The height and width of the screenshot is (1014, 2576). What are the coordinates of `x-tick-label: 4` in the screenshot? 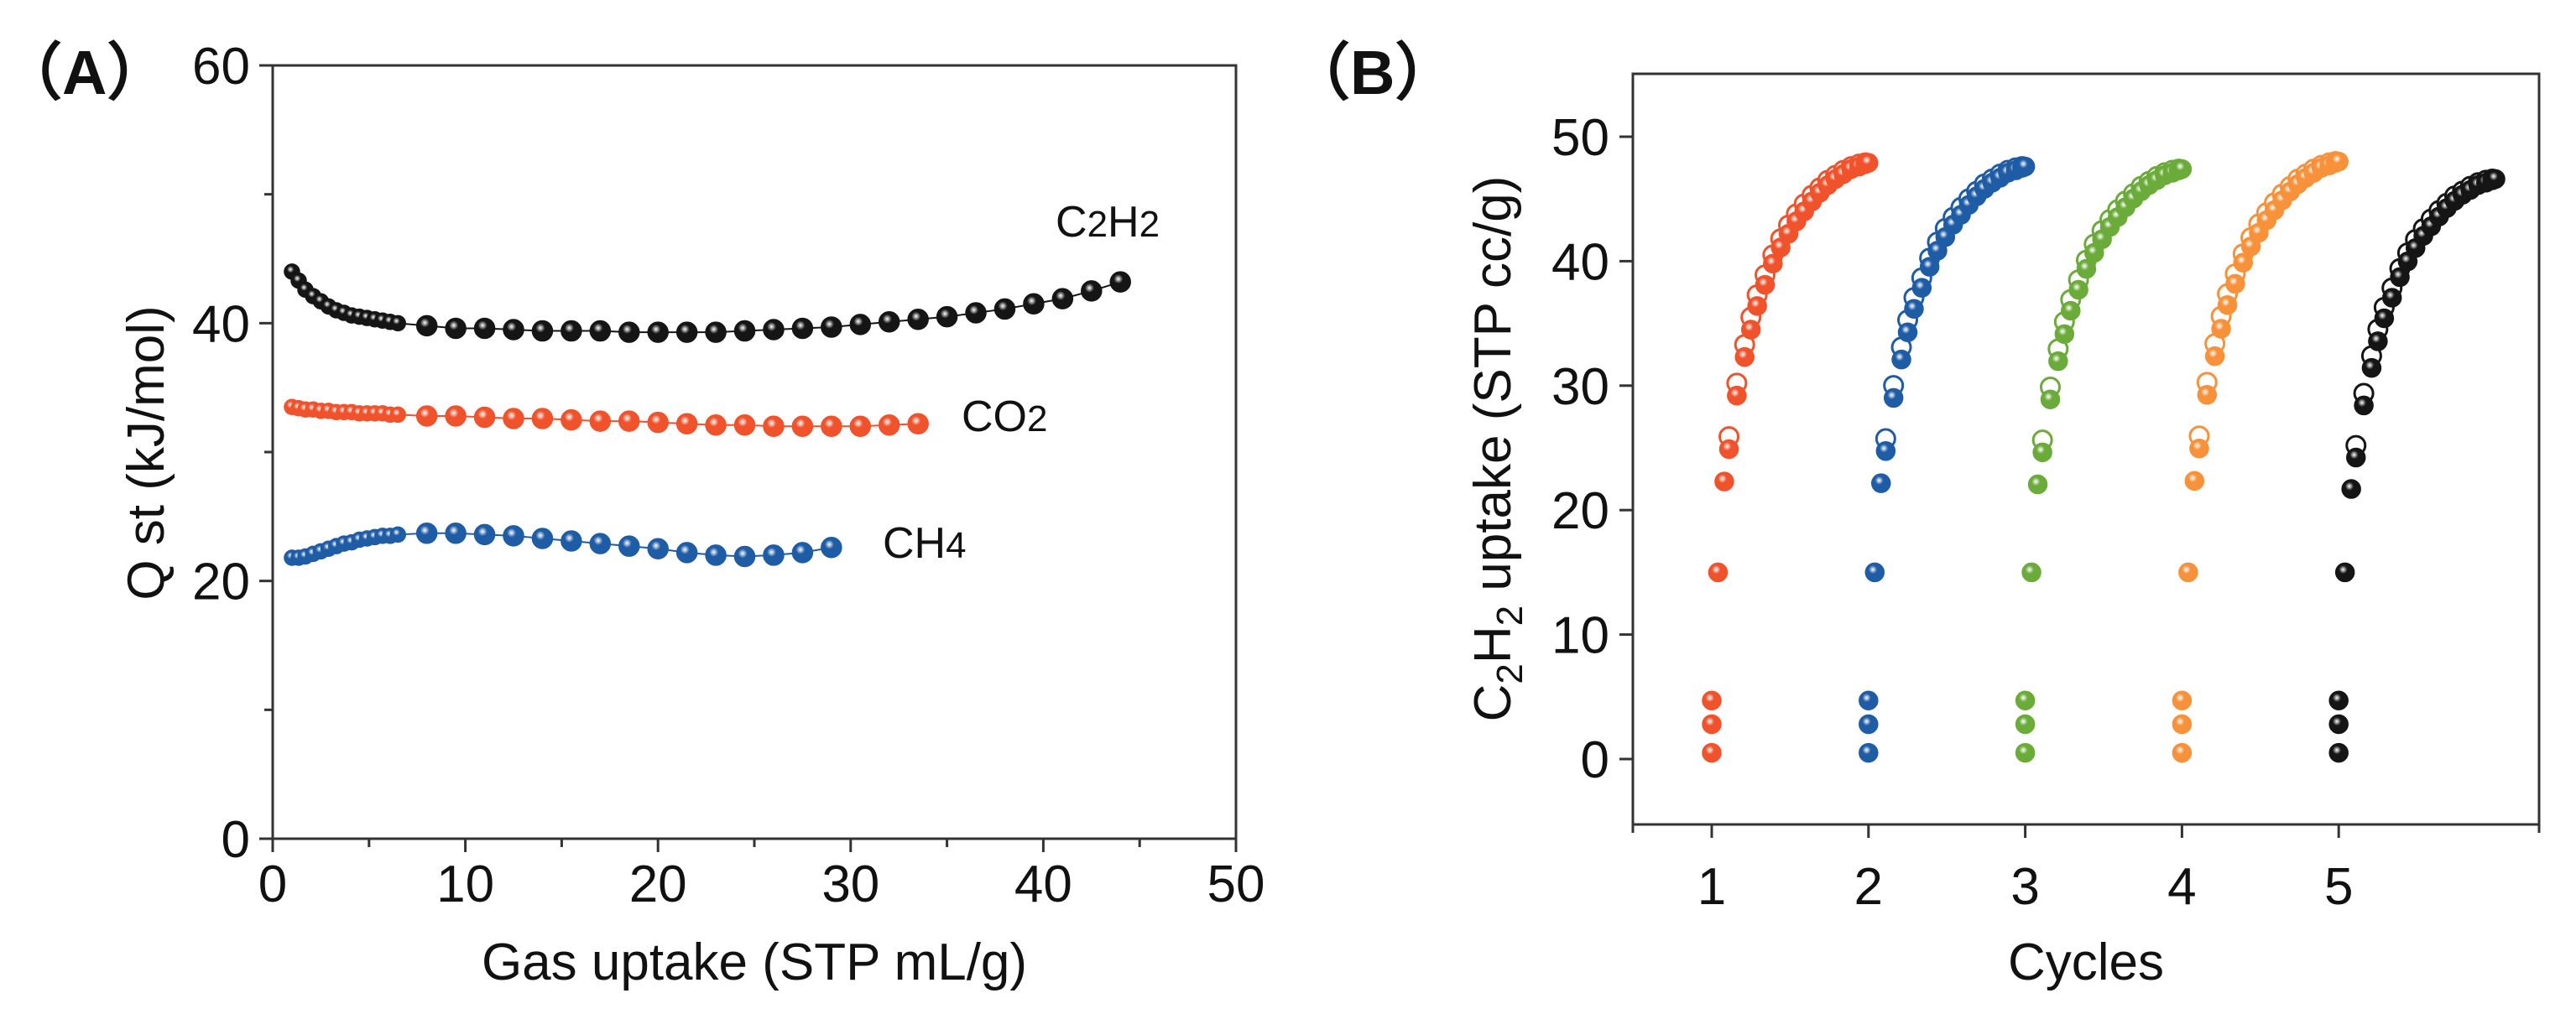 It's located at (2181, 887).